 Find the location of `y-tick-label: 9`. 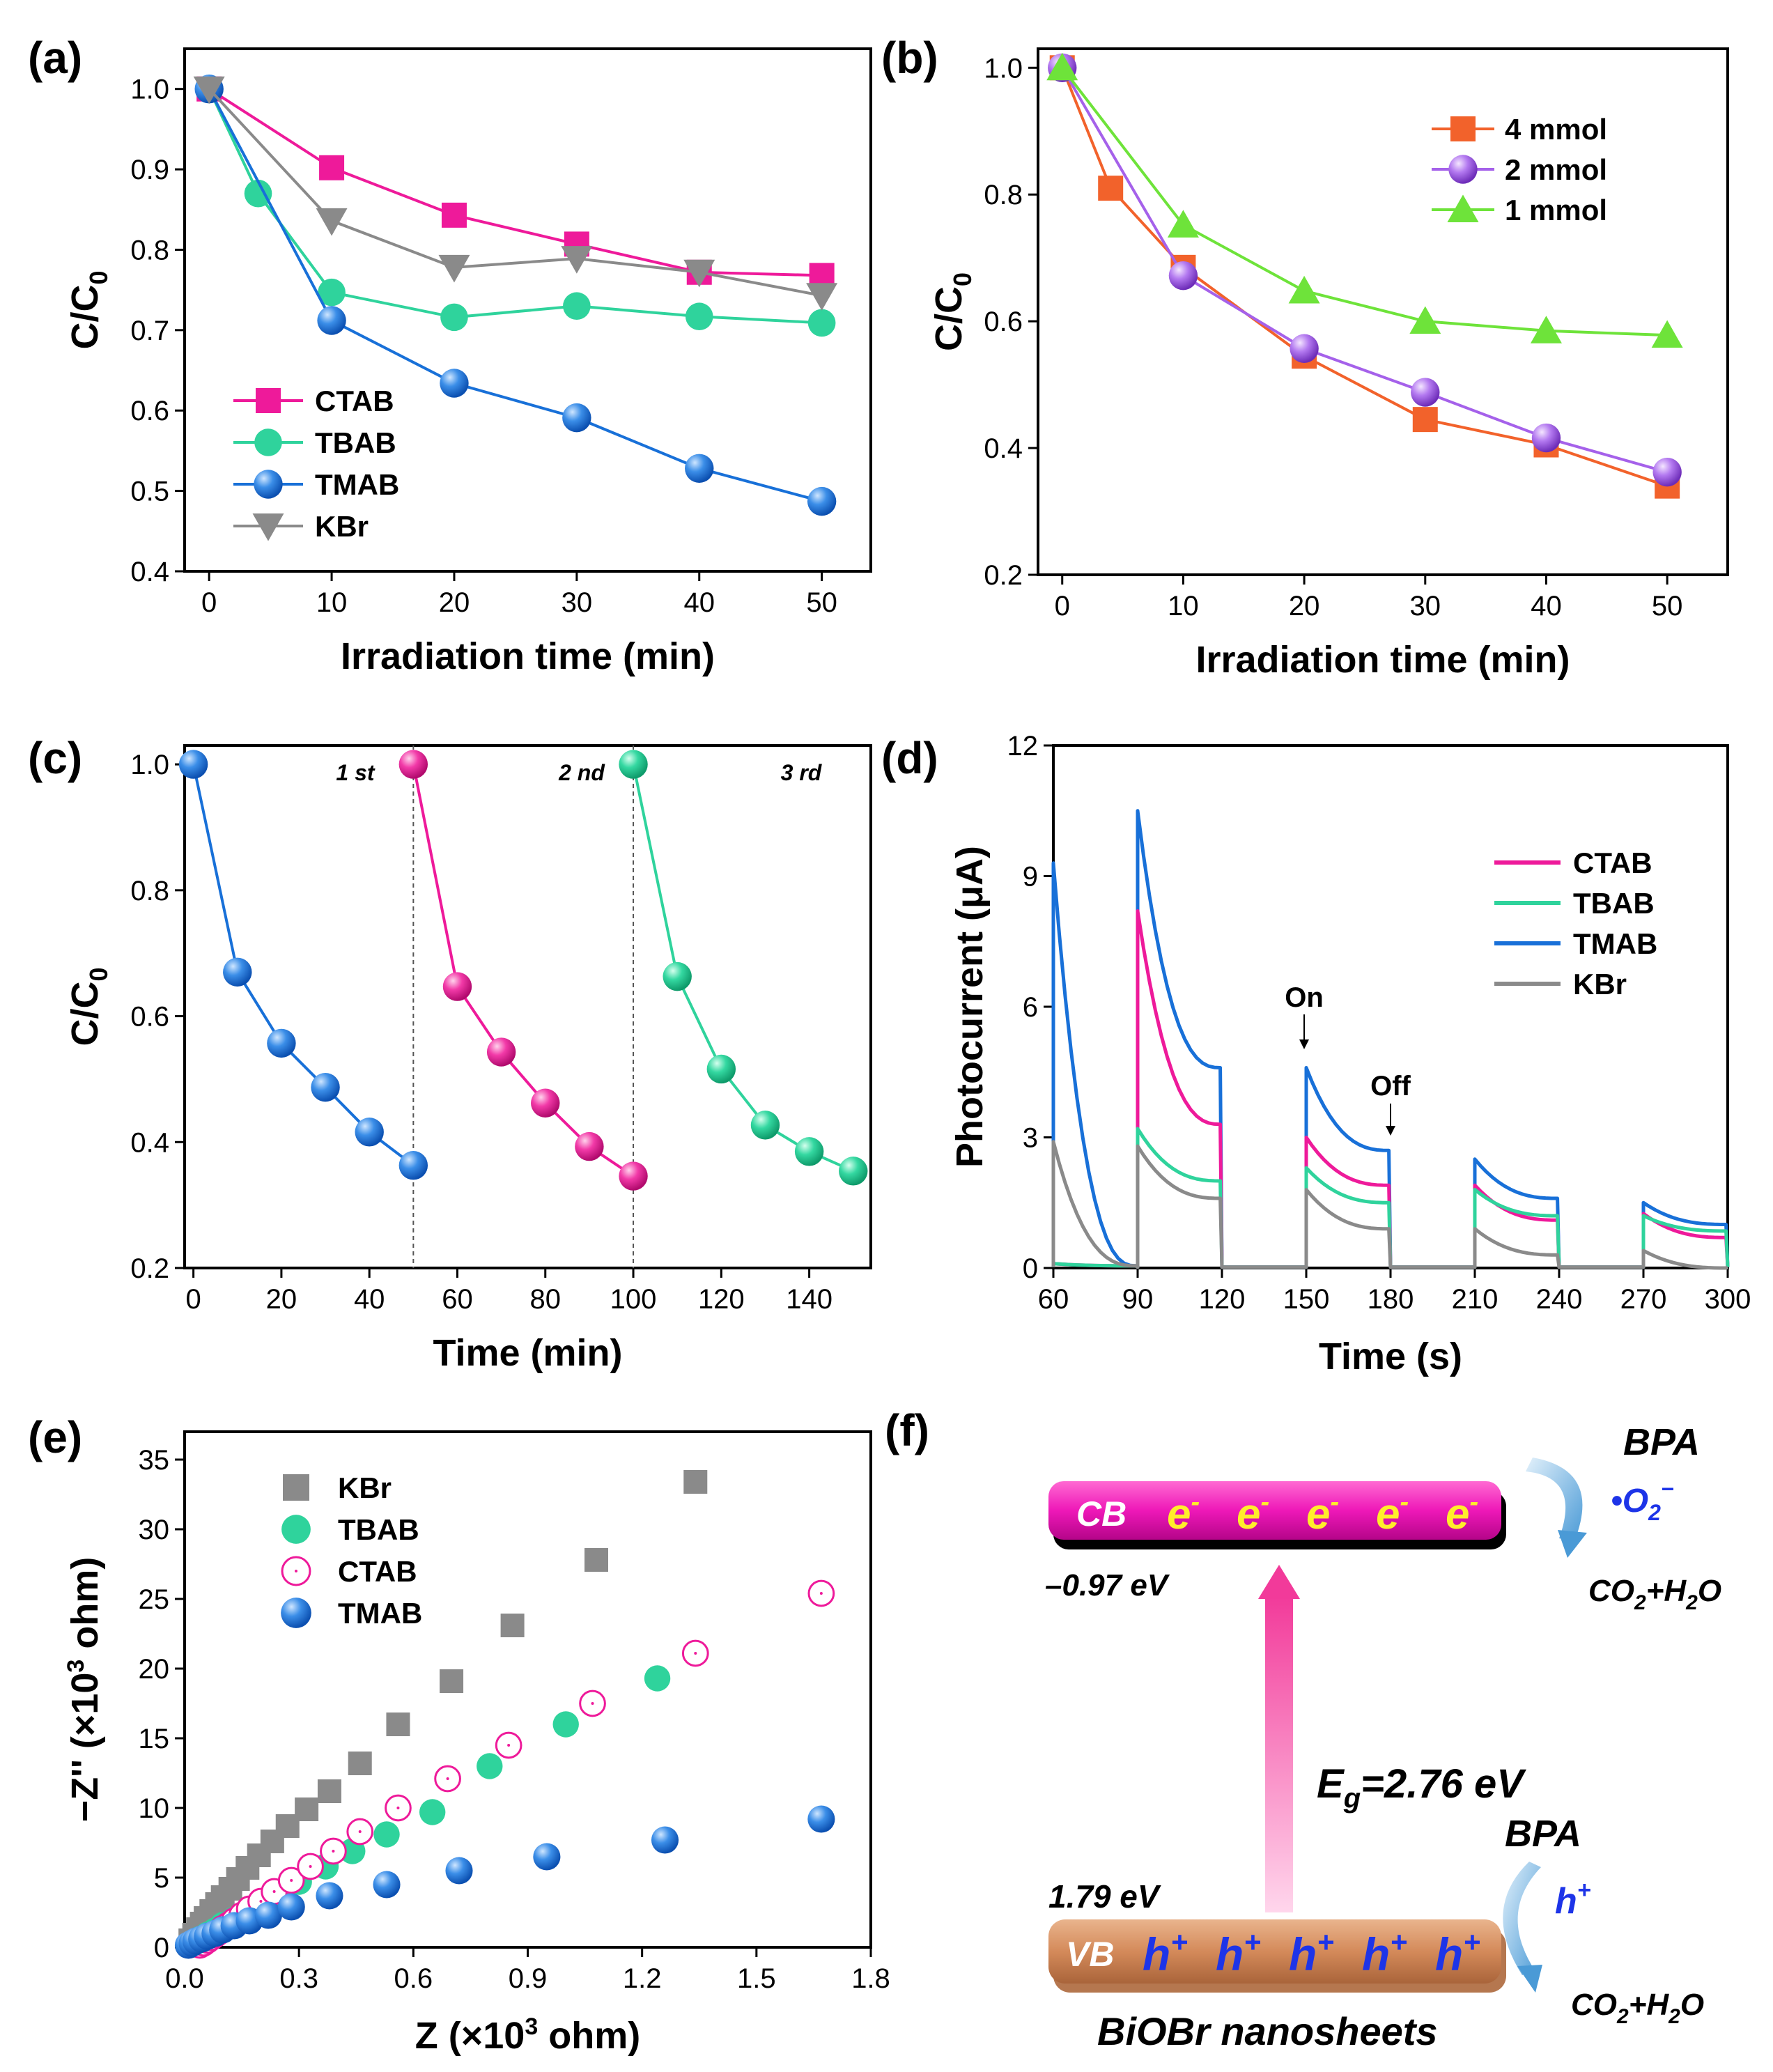

y-tick-label: 9 is located at coordinates (1030, 877).